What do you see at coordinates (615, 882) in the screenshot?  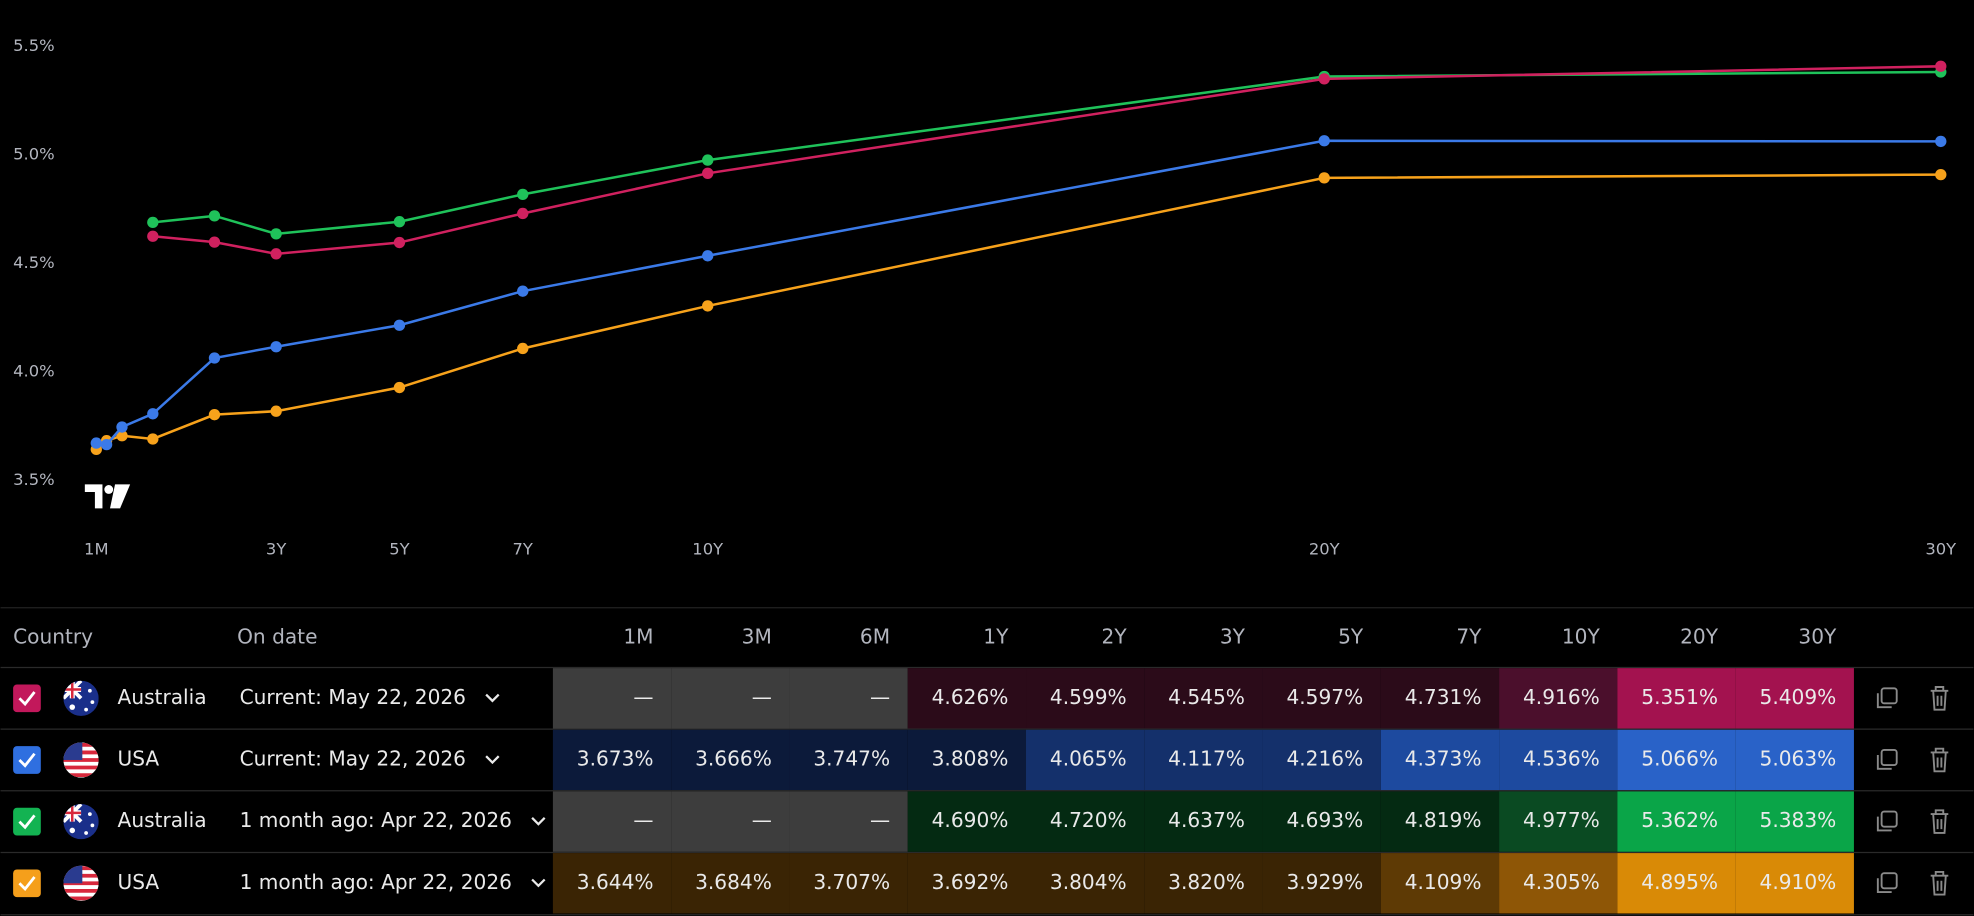 I see `cell-value: 3.644%` at bounding box center [615, 882].